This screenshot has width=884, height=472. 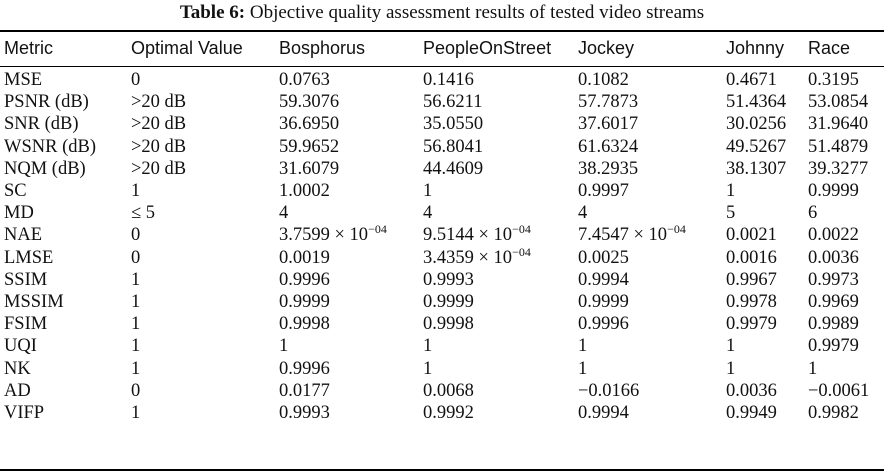 I want to click on value-cell: 0.0022, so click(x=833, y=235).